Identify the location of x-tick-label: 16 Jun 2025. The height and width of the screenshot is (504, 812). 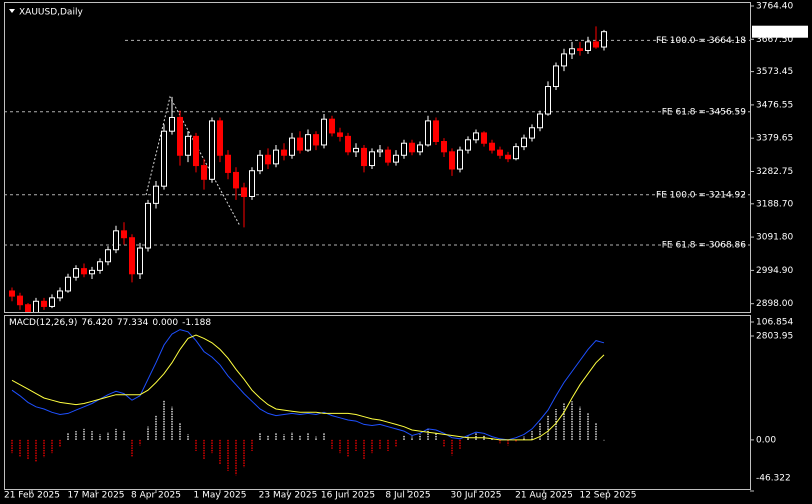
(348, 496).